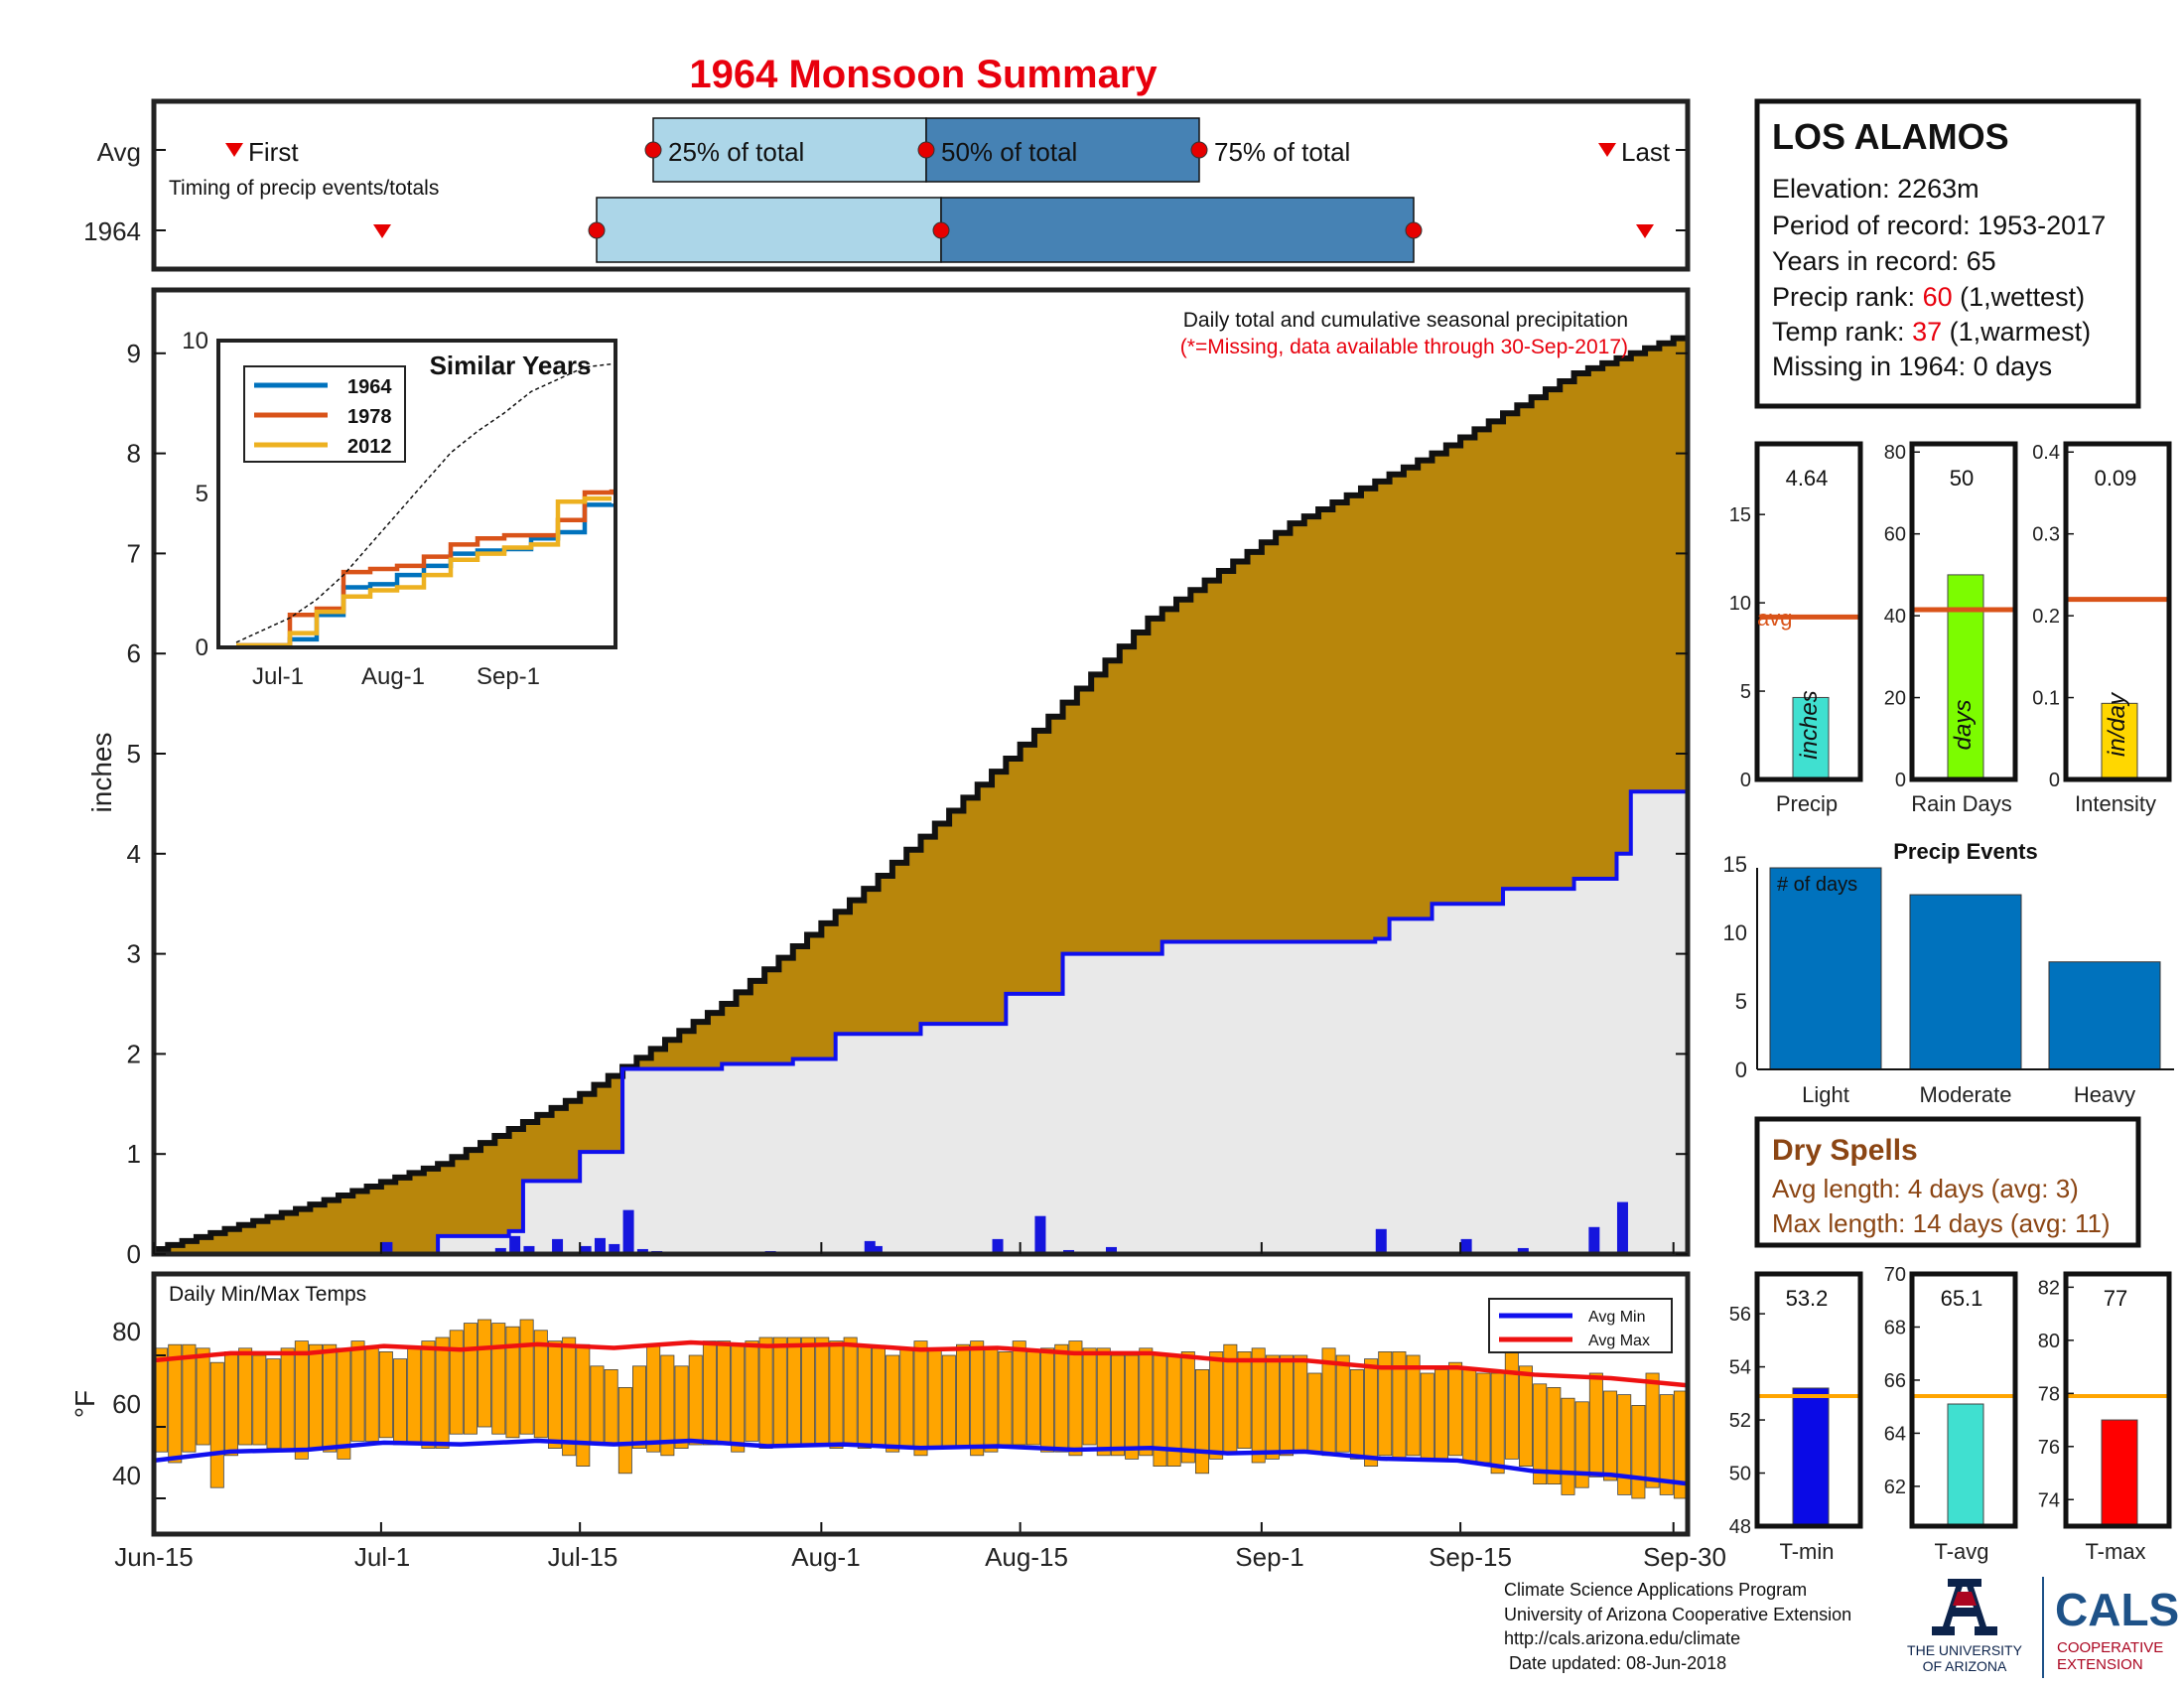  What do you see at coordinates (1414, 230) in the screenshot?
I see `timing-year-p75-marker` at bounding box center [1414, 230].